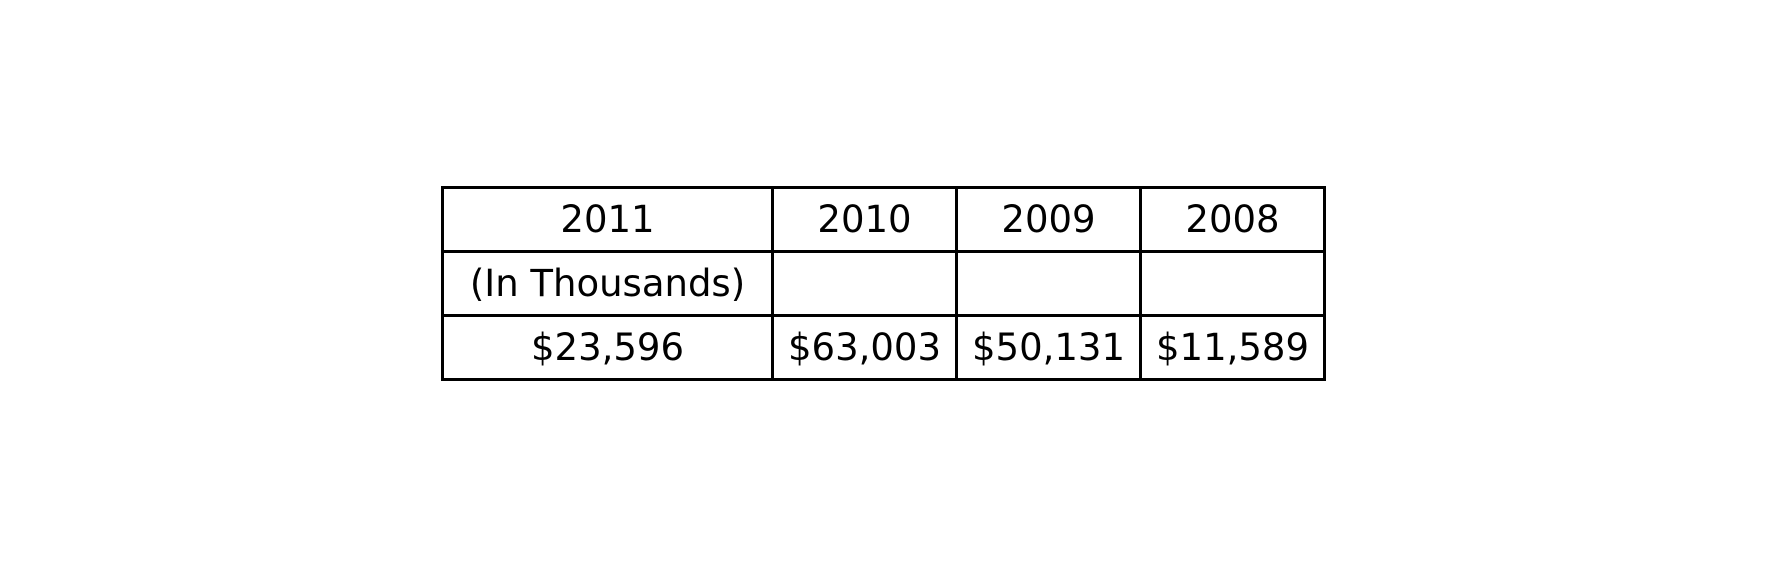  I want to click on header-cell-2009: 2009, so click(1048, 219).